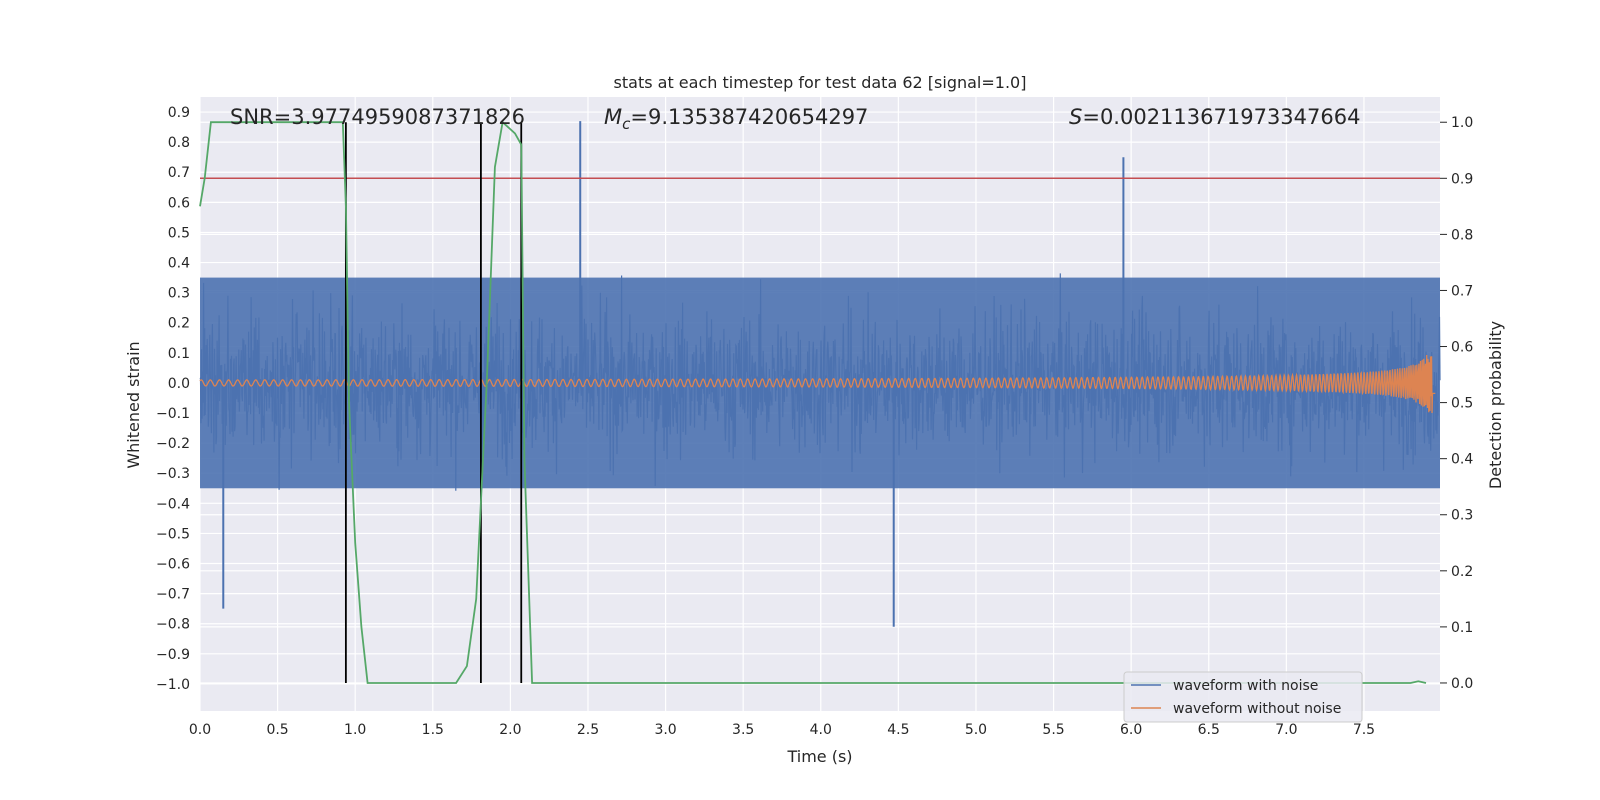 The image size is (1600, 800). What do you see at coordinates (173, 504) in the screenshot?
I see `y-tick-label: −0.4` at bounding box center [173, 504].